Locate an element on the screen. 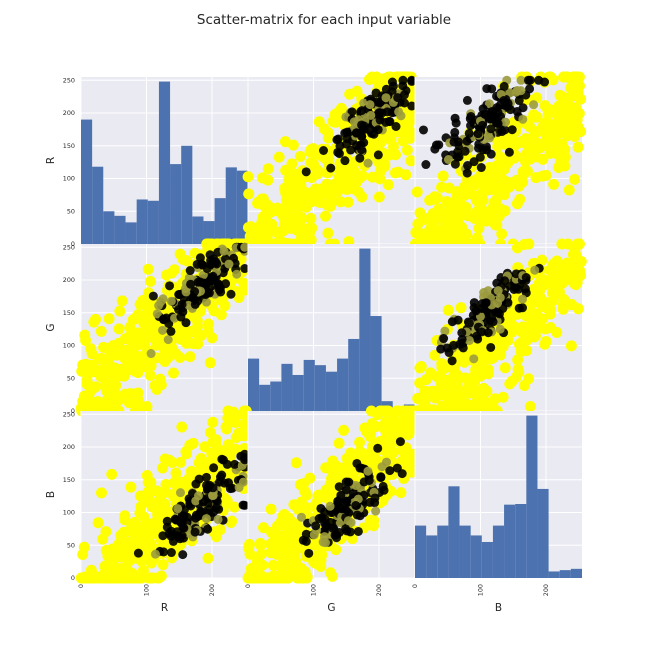 The image size is (648, 648). y-tick-label: 100 is located at coordinates (69, 179).